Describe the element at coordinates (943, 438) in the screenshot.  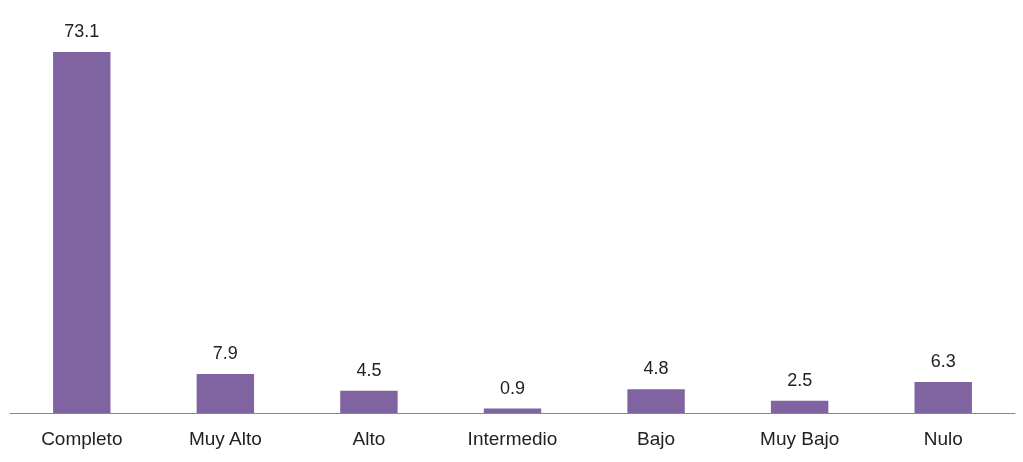
I see `x-tick-label: Nulo` at that location.